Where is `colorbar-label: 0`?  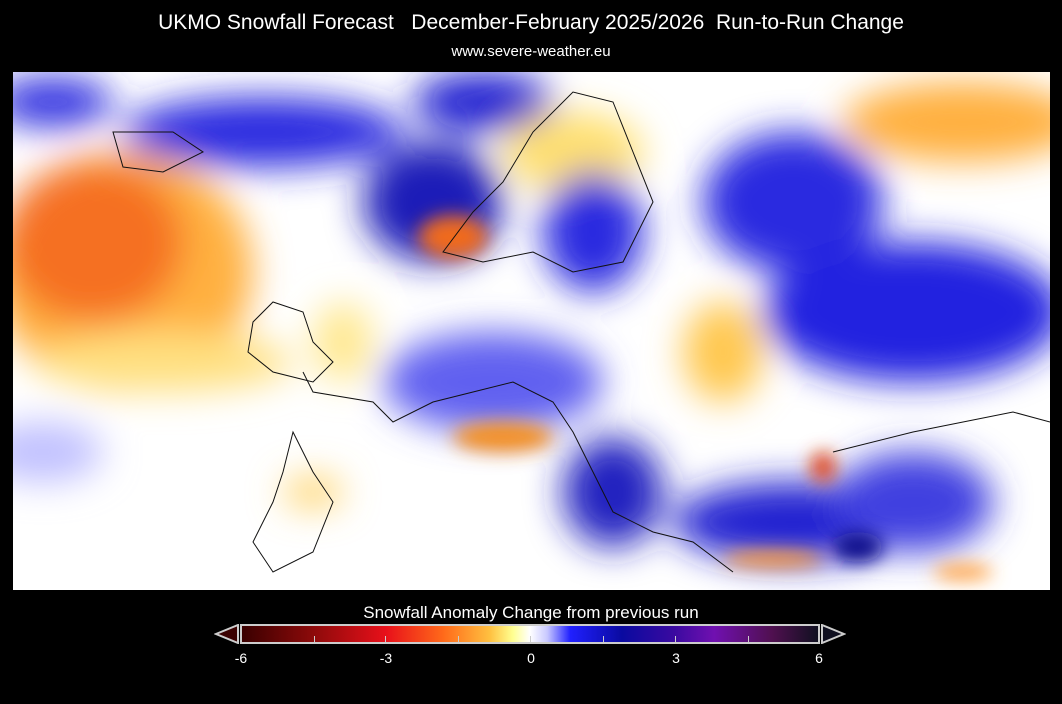
colorbar-label: 0 is located at coordinates (531, 658).